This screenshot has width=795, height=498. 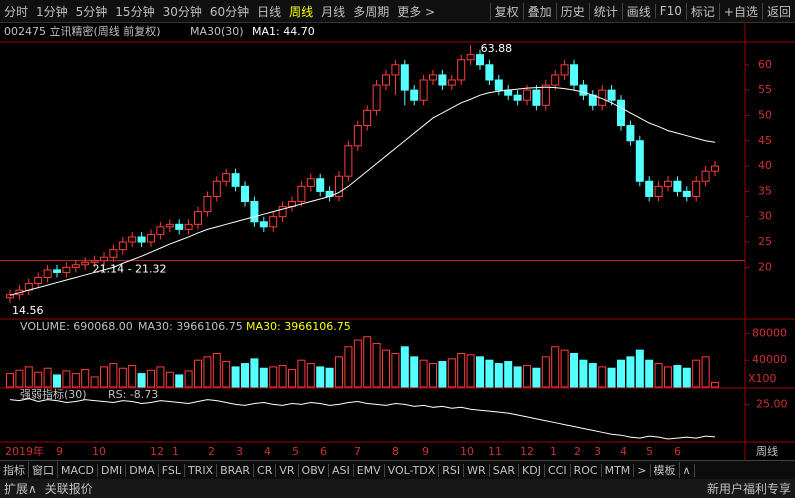 I want to click on period-button: 1分钟, so click(x=52, y=11).